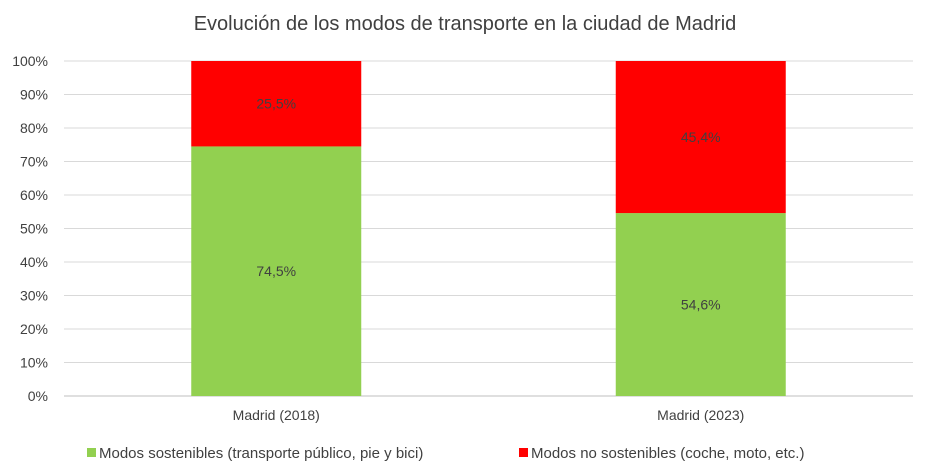 Image resolution: width=929 pixels, height=474 pixels. I want to click on y-tick-label: 0%, so click(38, 396).